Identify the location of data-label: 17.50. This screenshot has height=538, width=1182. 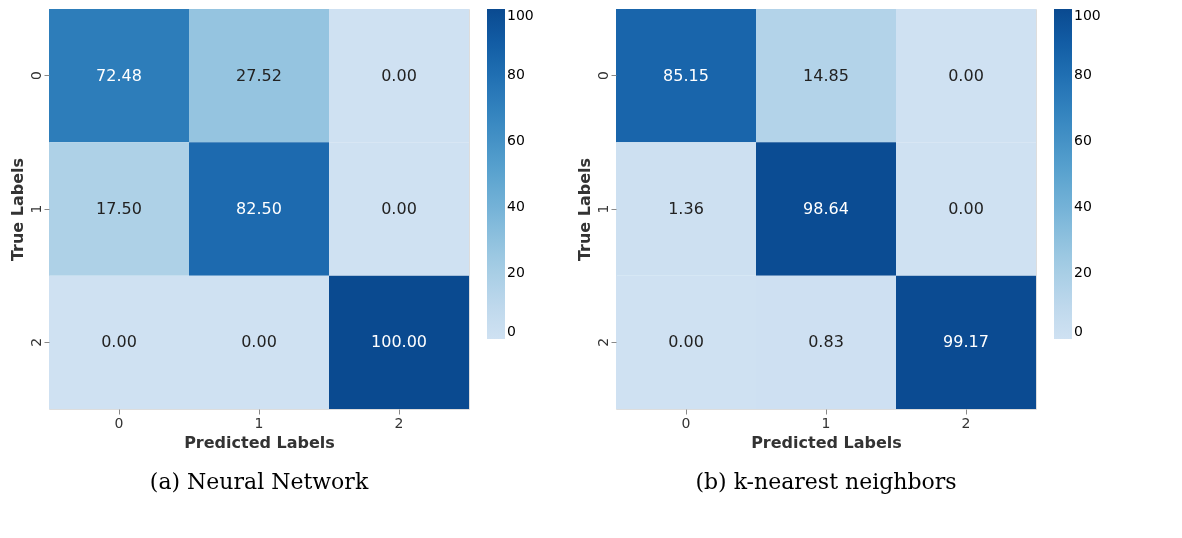
(119, 208).